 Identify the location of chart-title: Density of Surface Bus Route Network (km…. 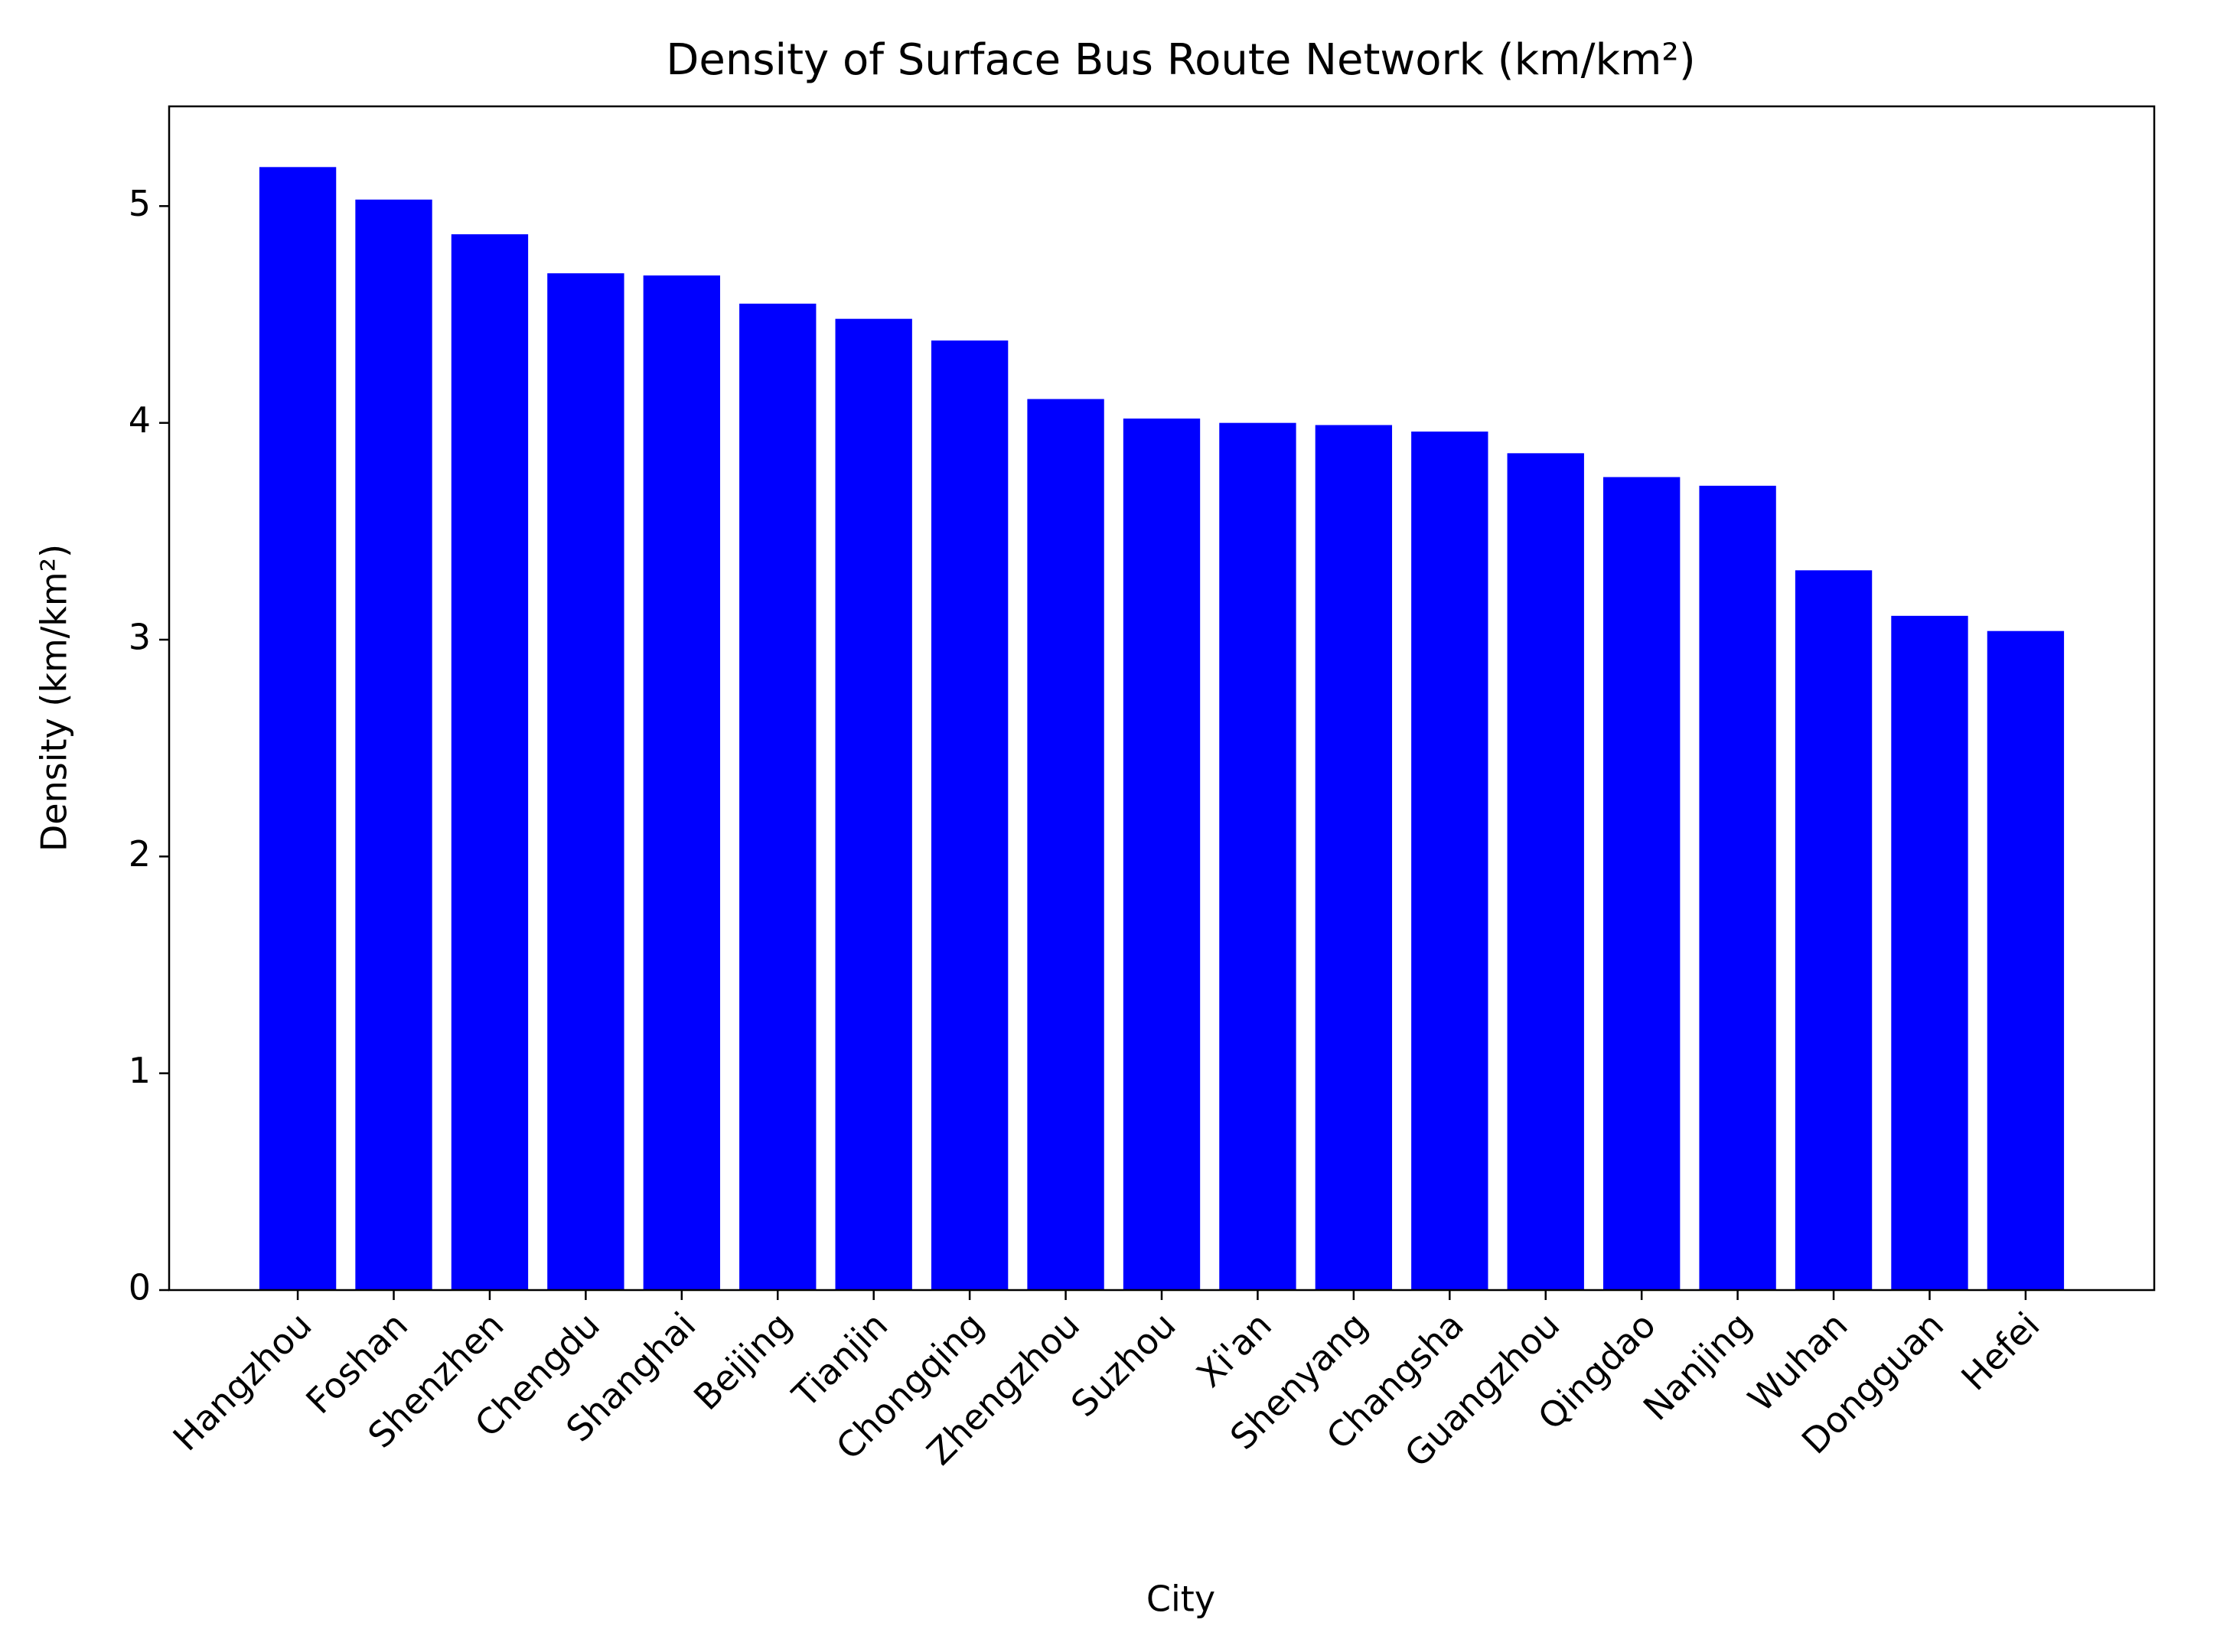
(1180, 60).